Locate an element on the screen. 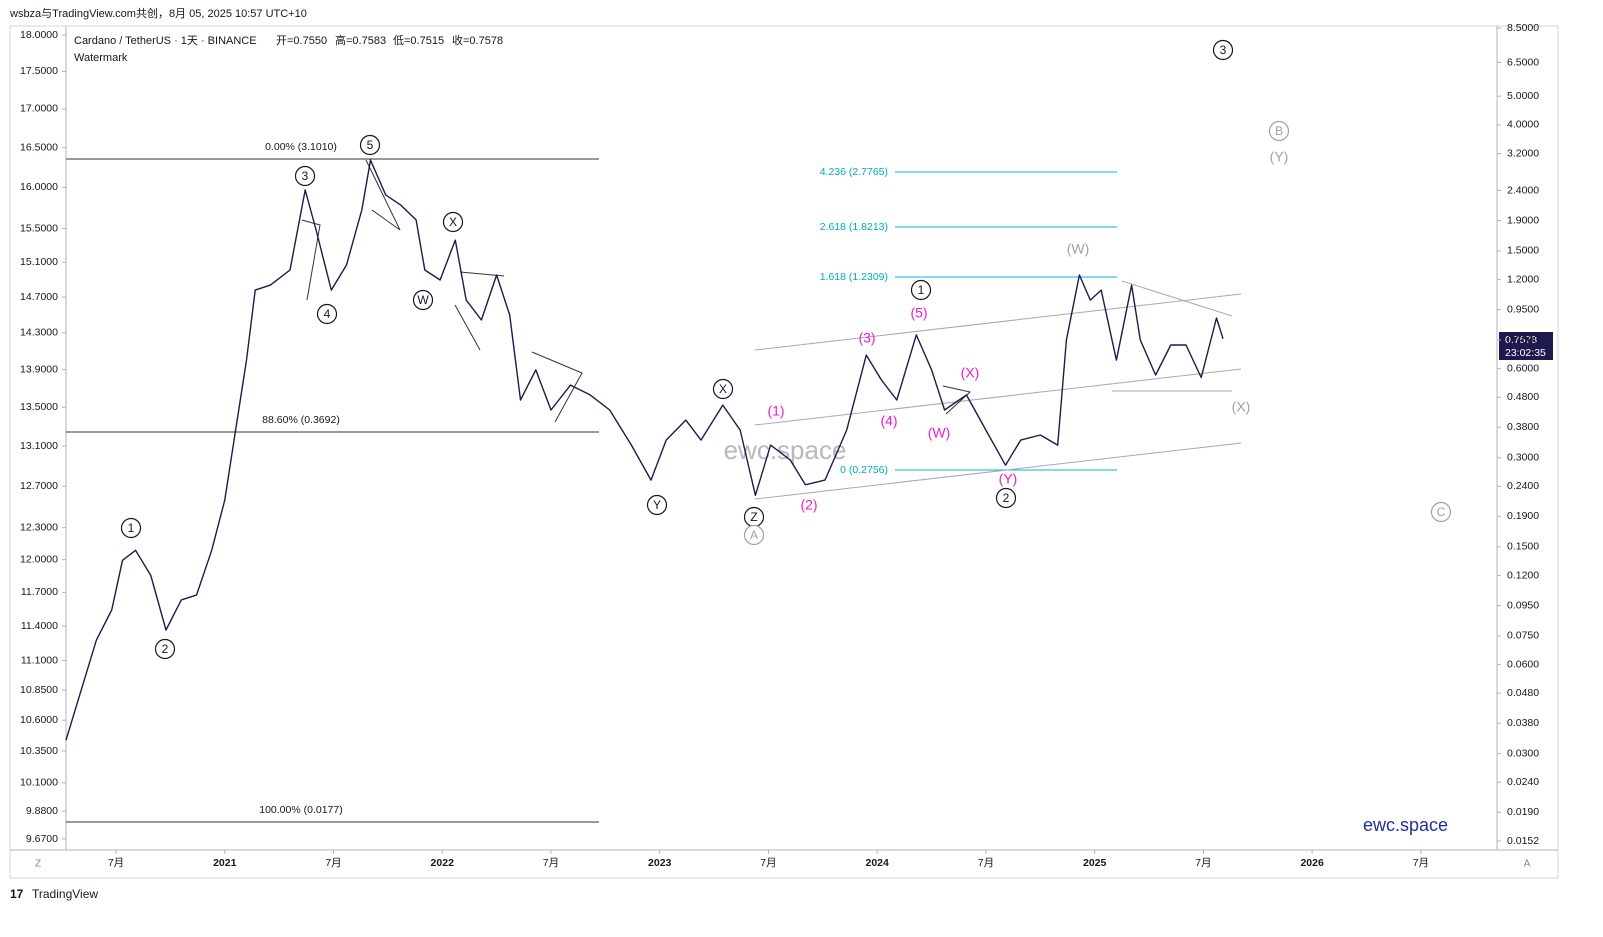 Image resolution: width=1603 pixels, height=937 pixels. ohlc: 高=0.7583 is located at coordinates (360, 40).